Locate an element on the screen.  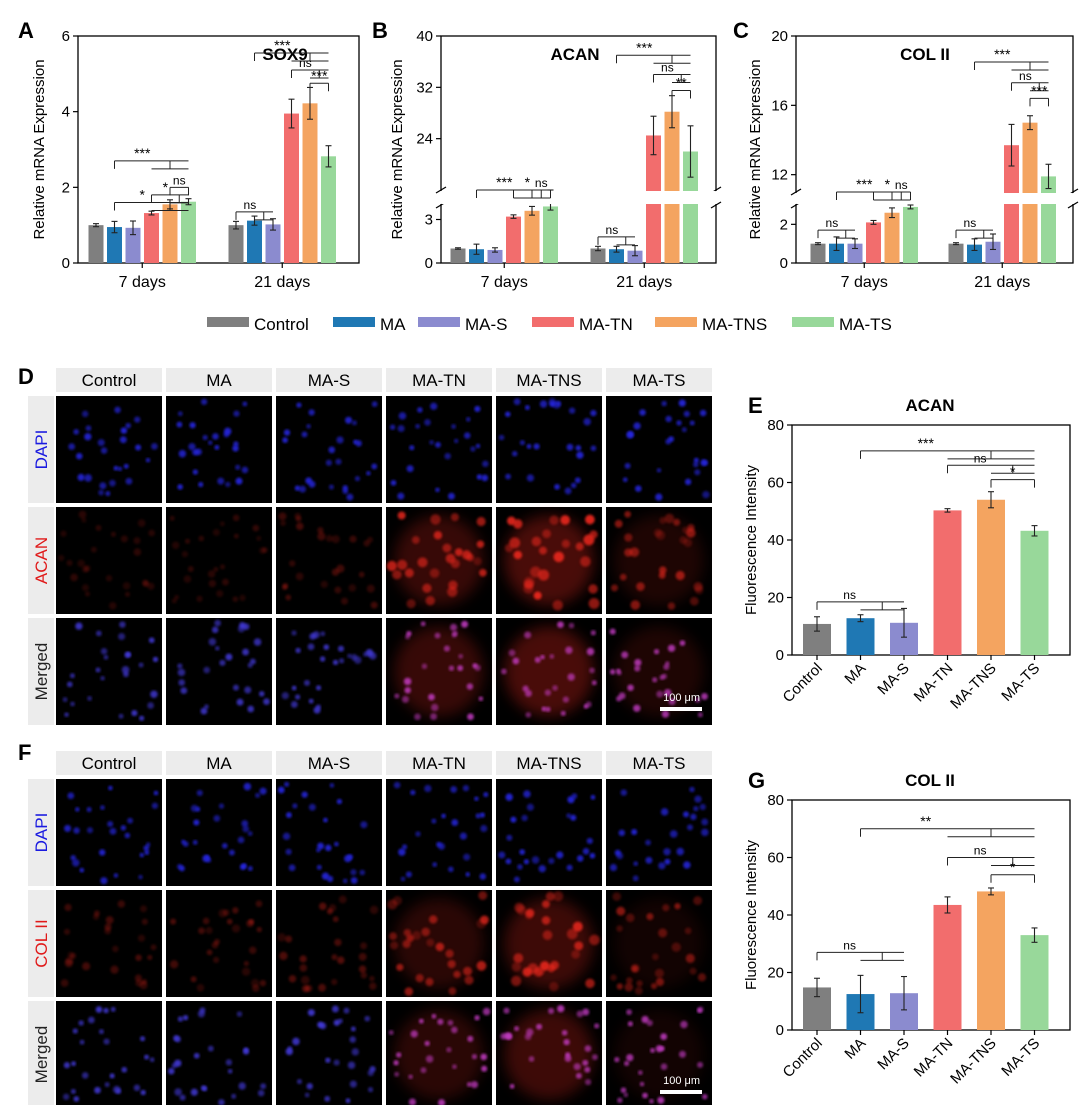
x-group-label: 7 days is located at coordinates (142, 282).